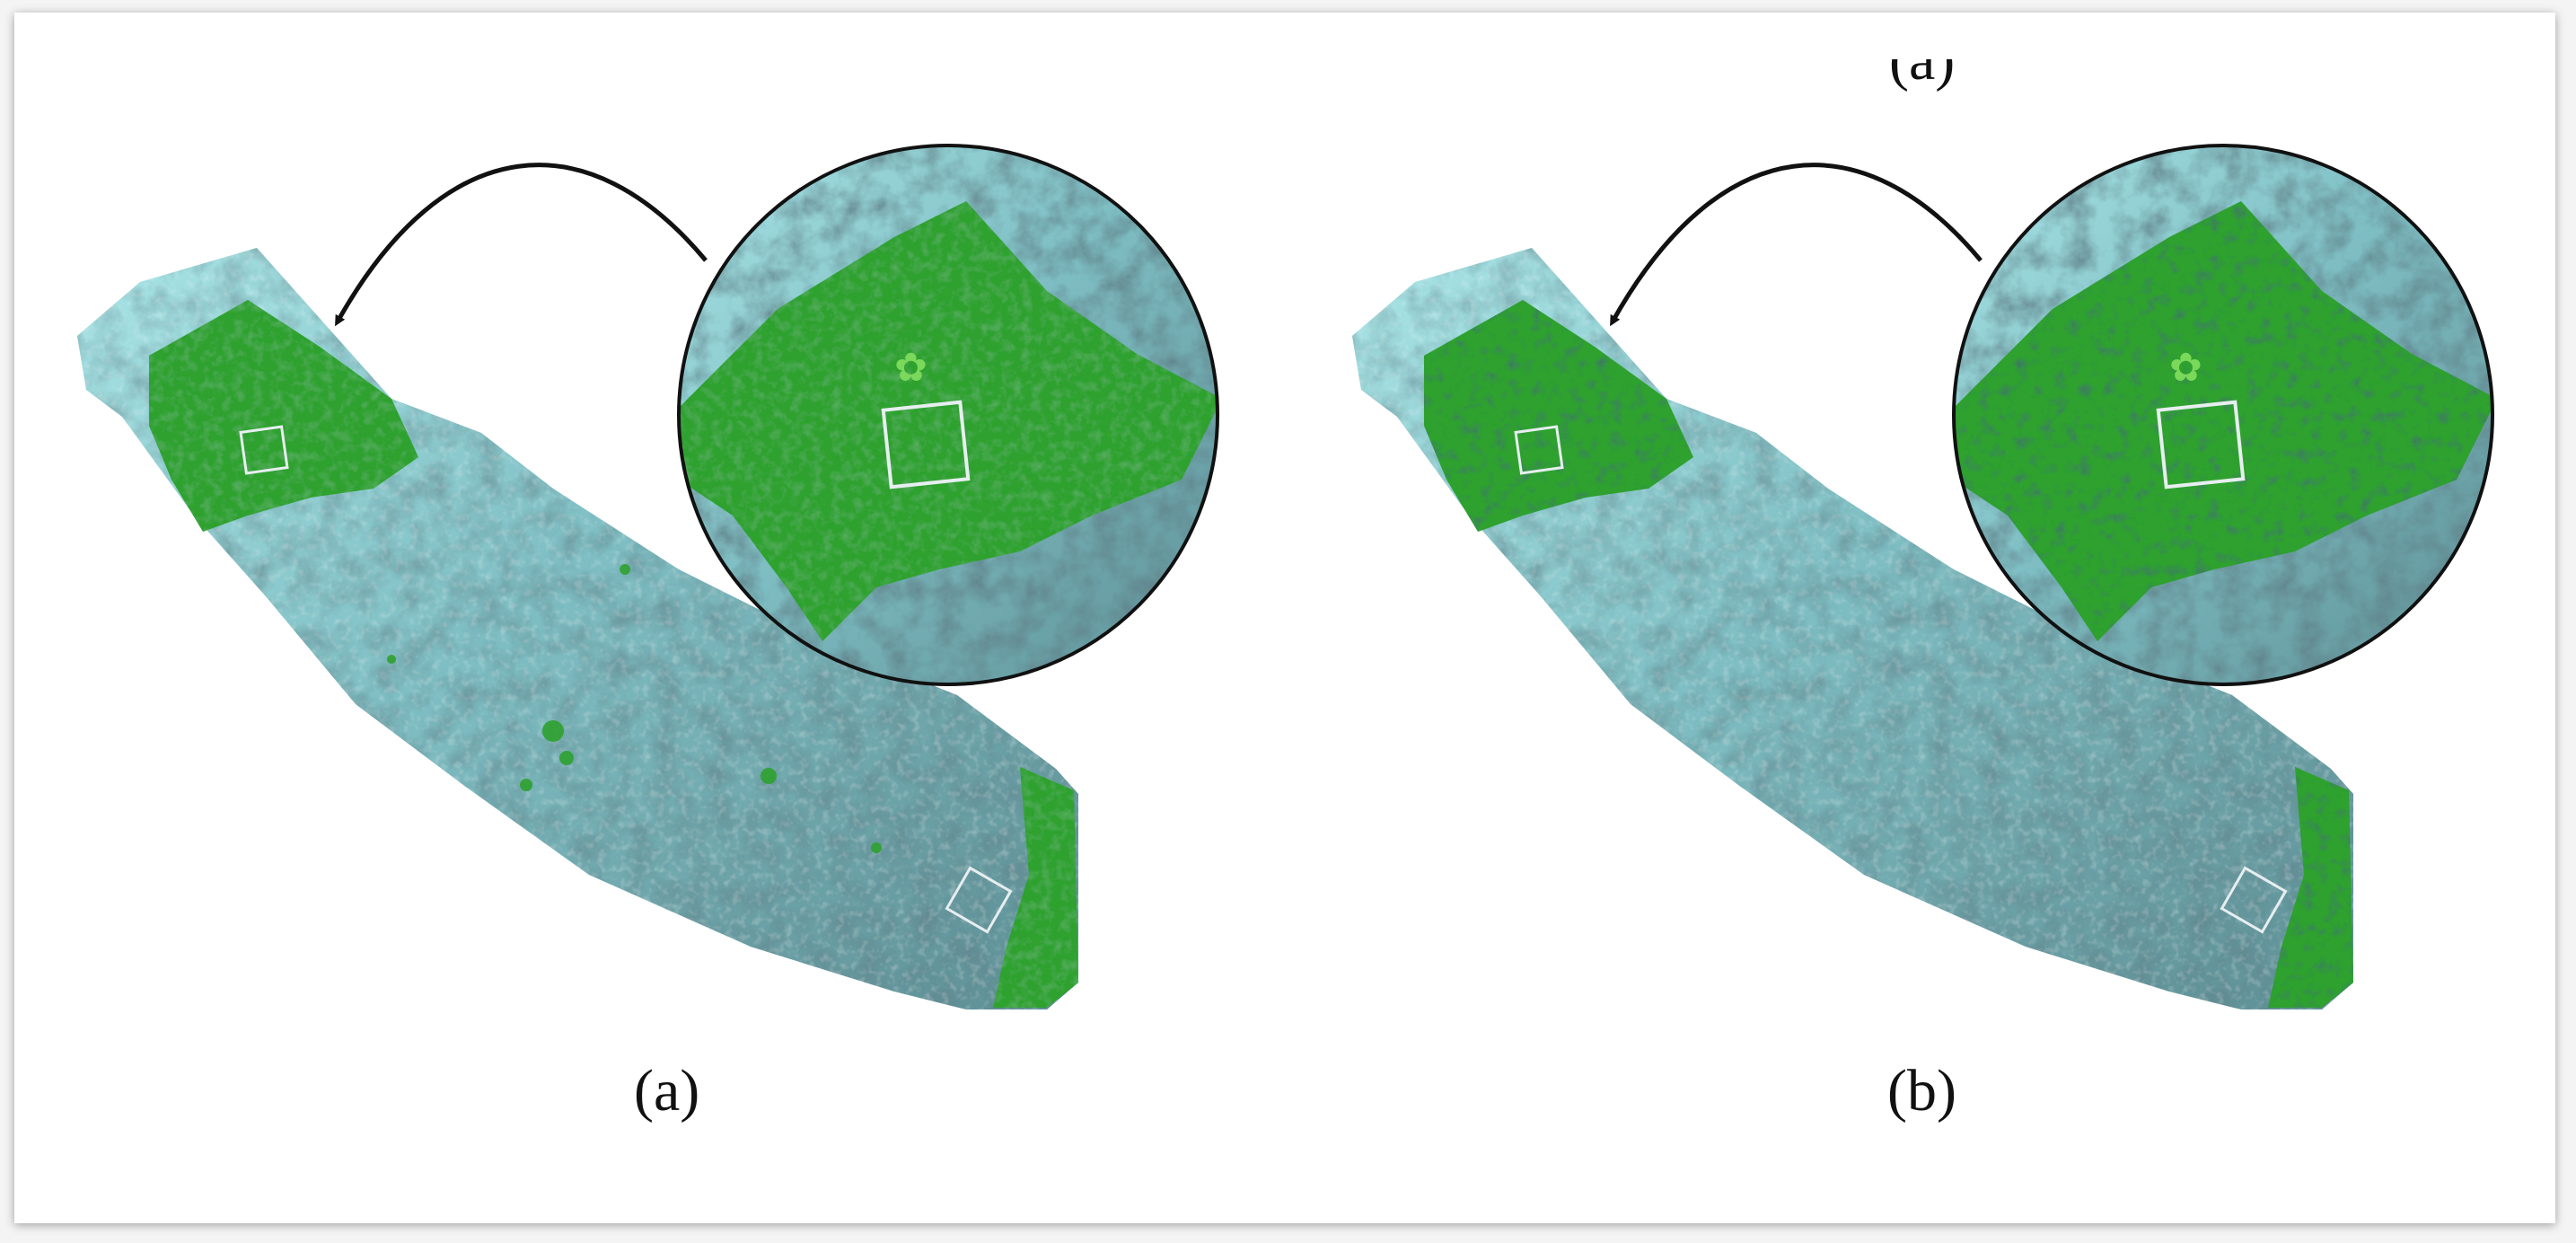 This screenshot has height=1243, width=2576. What do you see at coordinates (1922, 1091) in the screenshot?
I see `caption-b: (b)` at bounding box center [1922, 1091].